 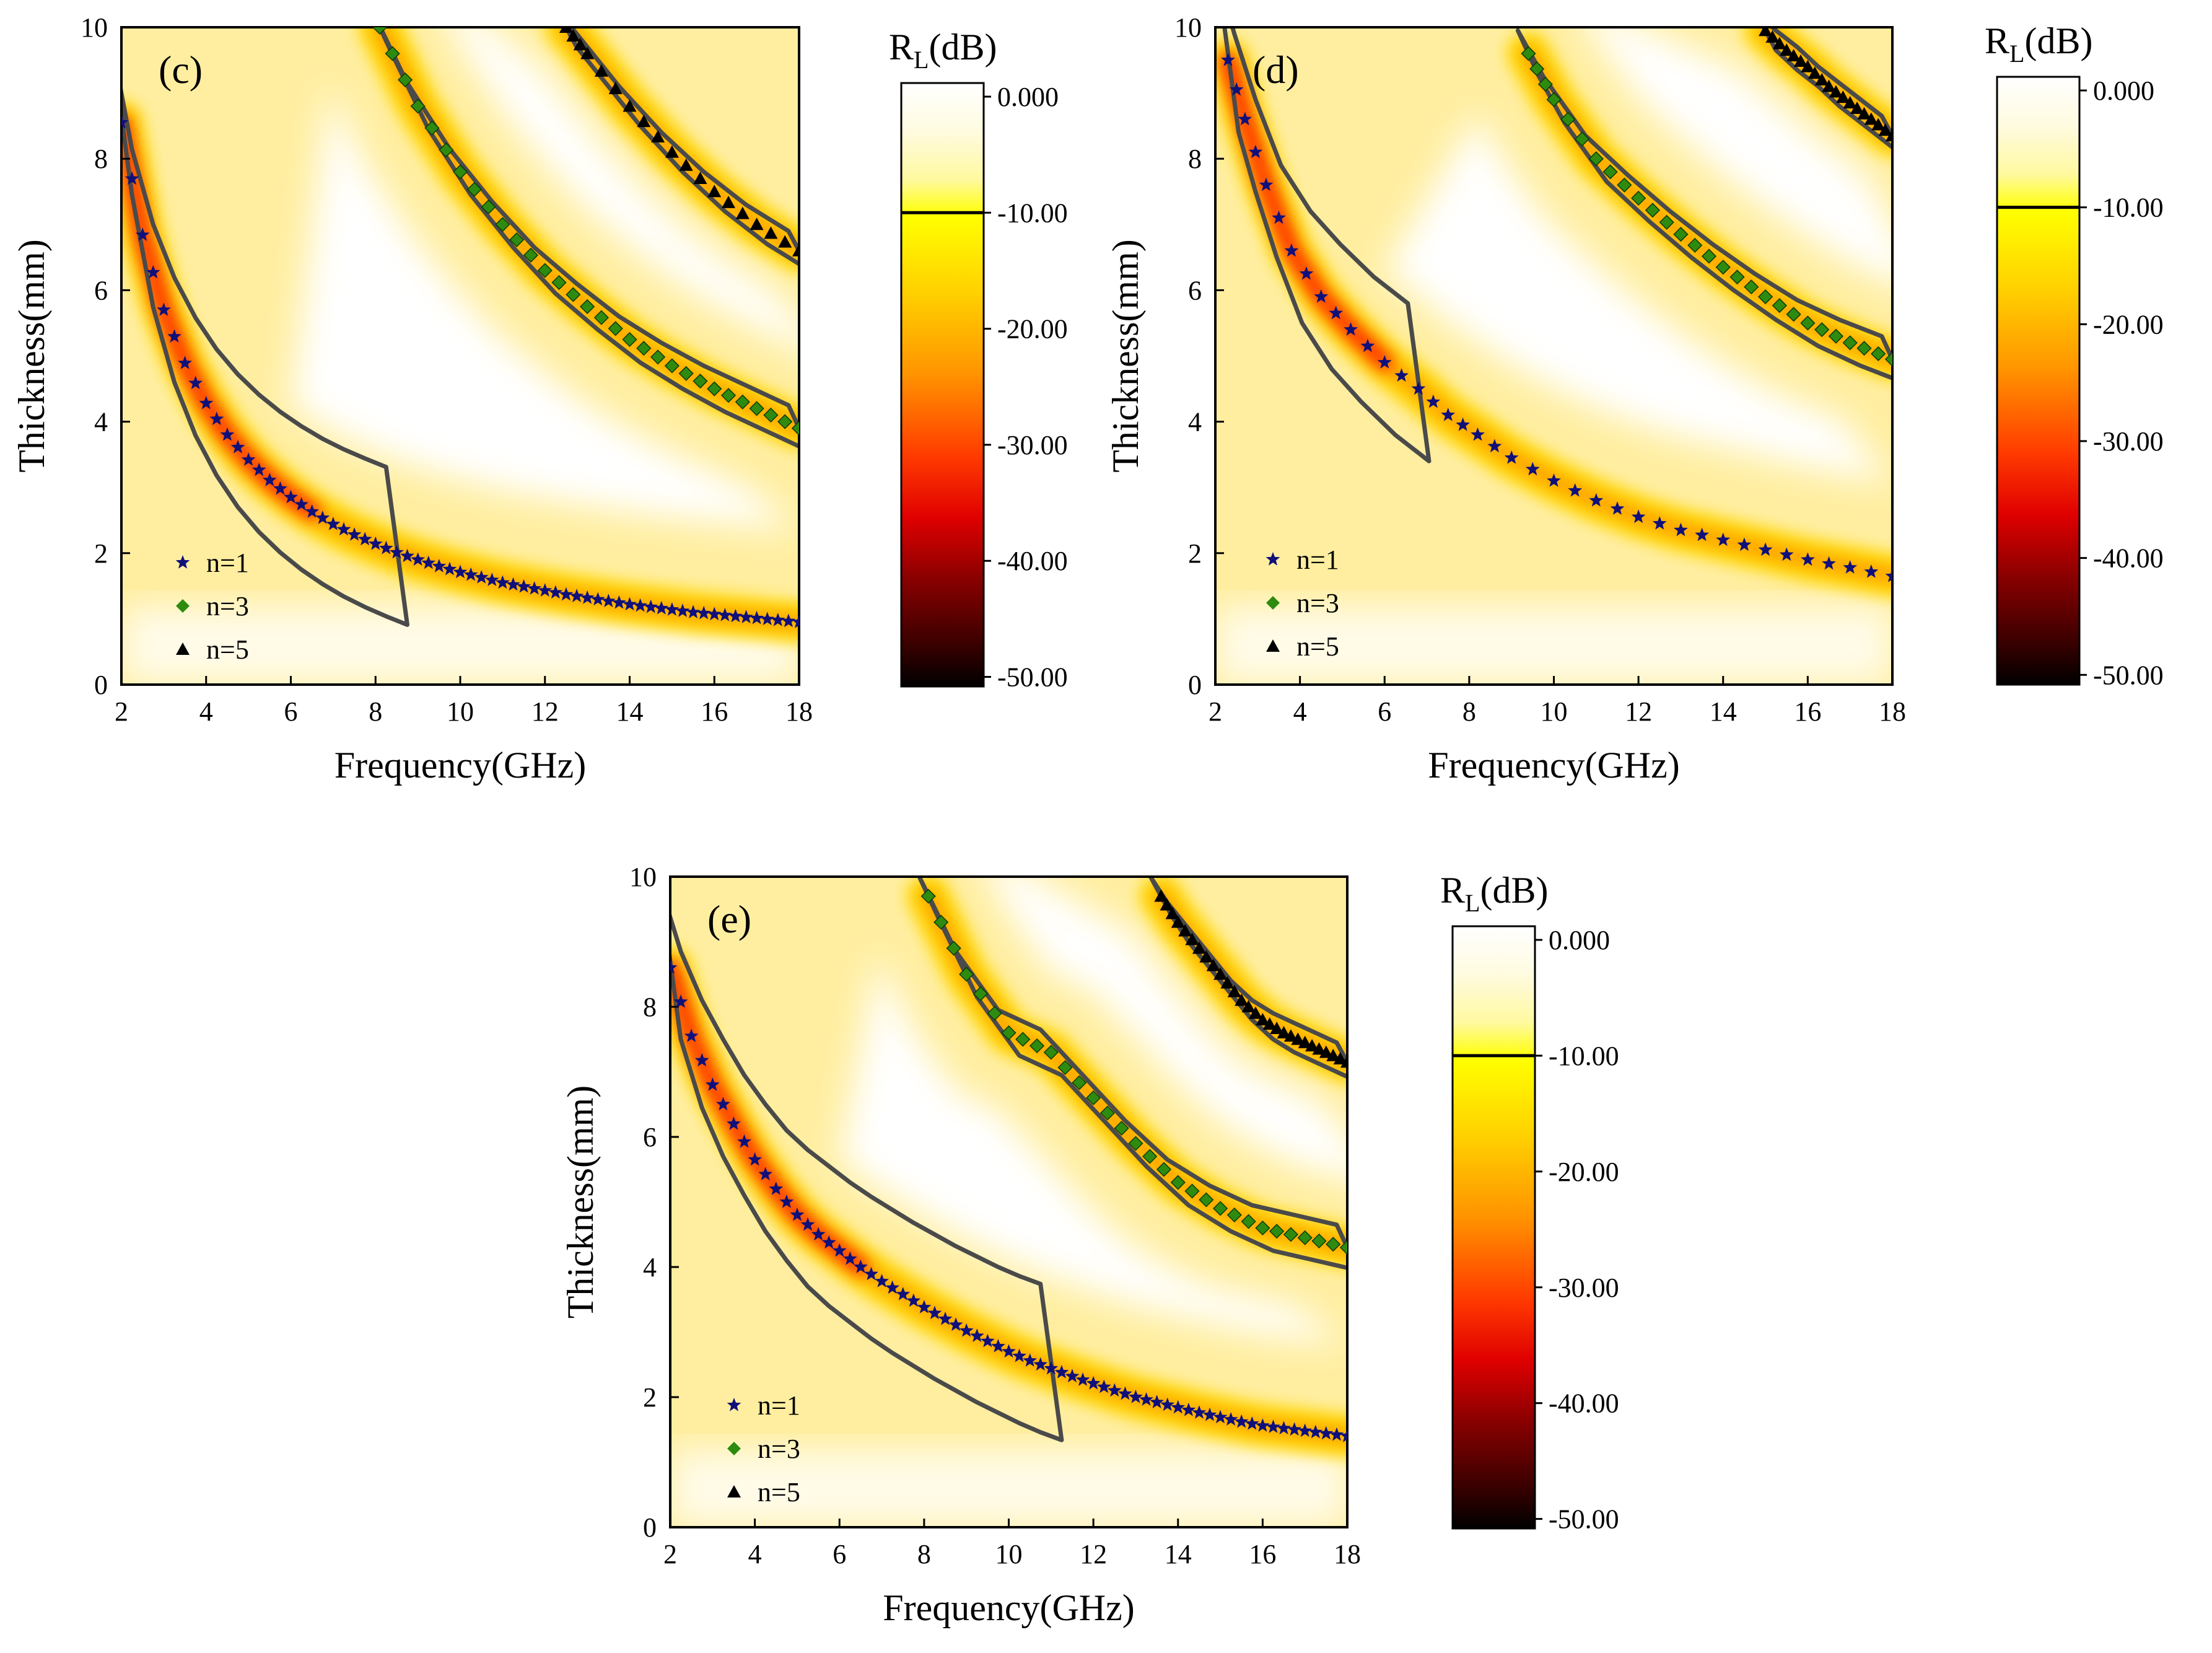 I want to click on y-axis-label: Thickness(mm), so click(x=31, y=356).